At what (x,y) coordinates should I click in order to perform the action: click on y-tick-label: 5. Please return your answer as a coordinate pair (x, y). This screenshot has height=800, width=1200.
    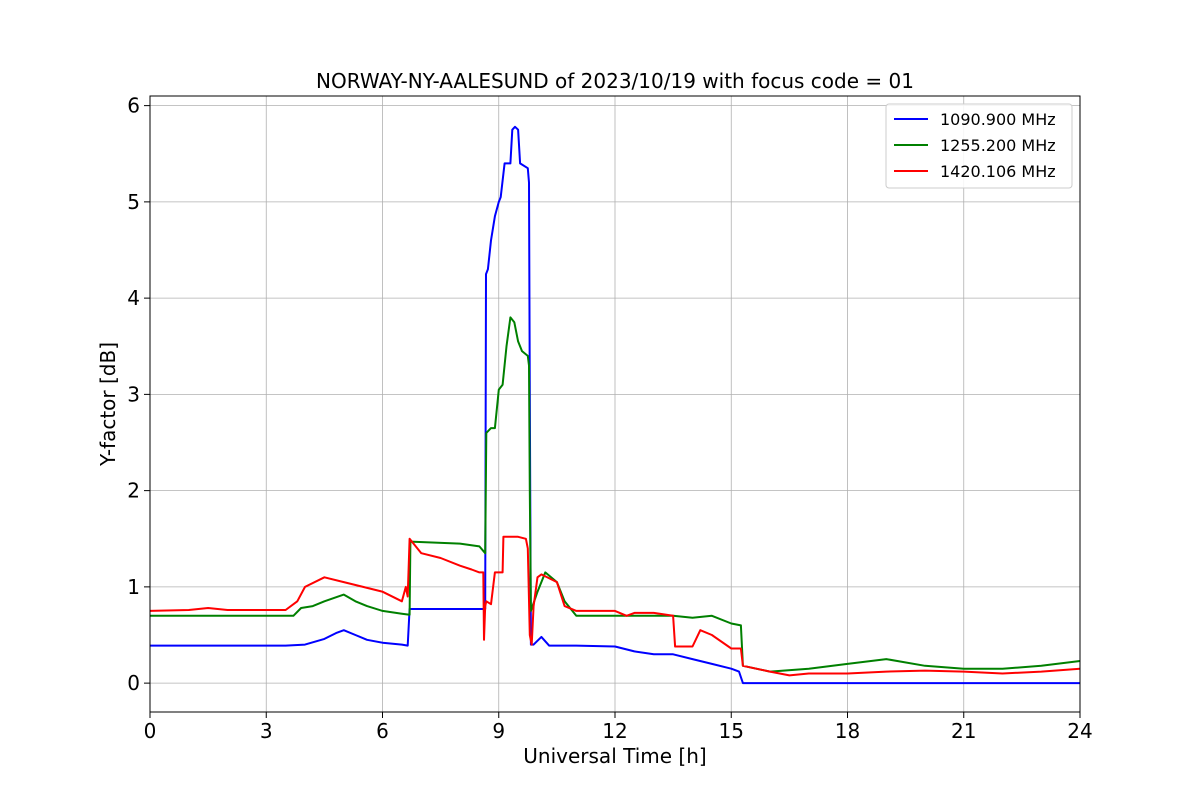
    Looking at the image, I should click on (133, 202).